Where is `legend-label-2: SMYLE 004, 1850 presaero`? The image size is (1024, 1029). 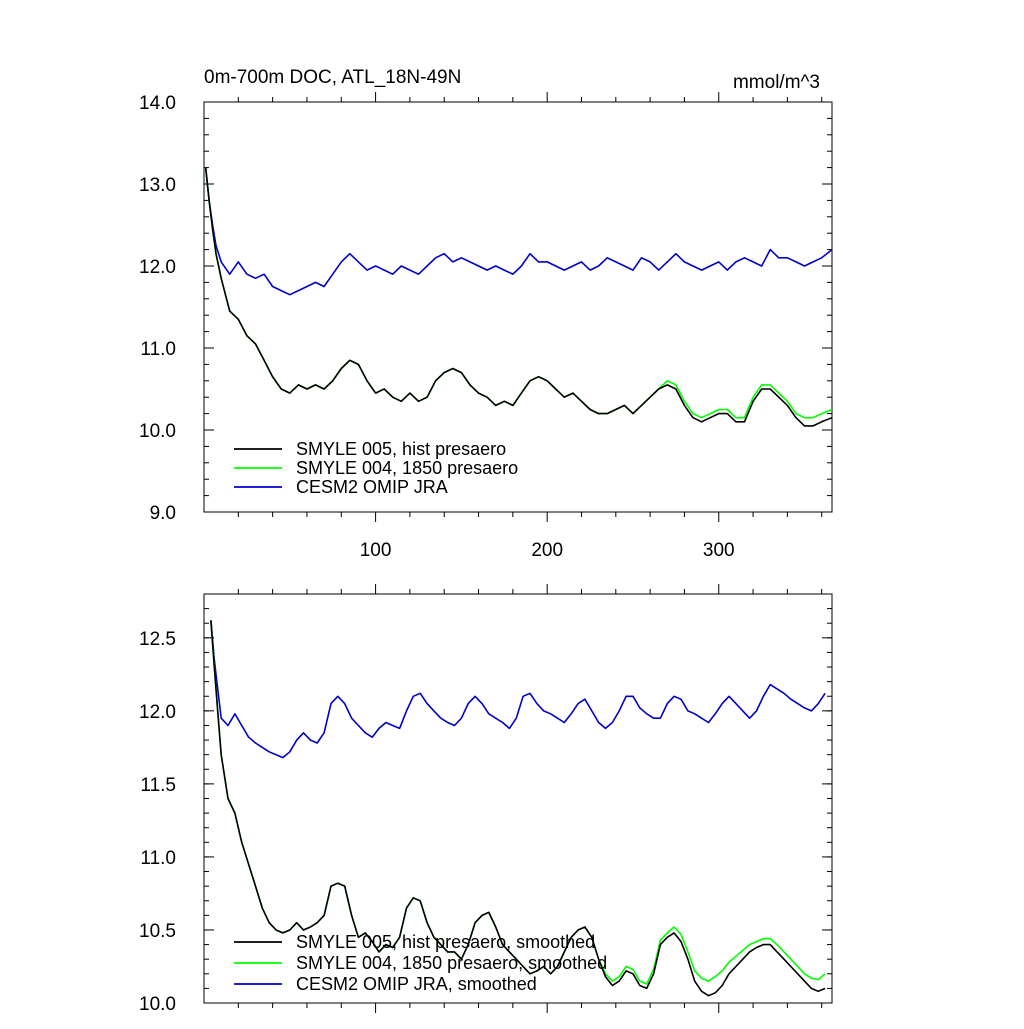 legend-label-2: SMYLE 004, 1850 presaero is located at coordinates (407, 468).